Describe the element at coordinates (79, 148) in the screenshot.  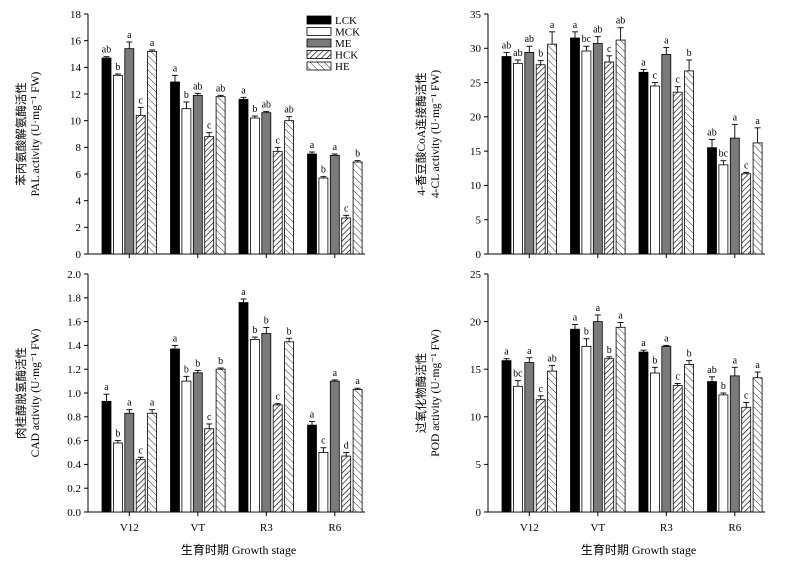
I see `y-tick-label: 8` at that location.